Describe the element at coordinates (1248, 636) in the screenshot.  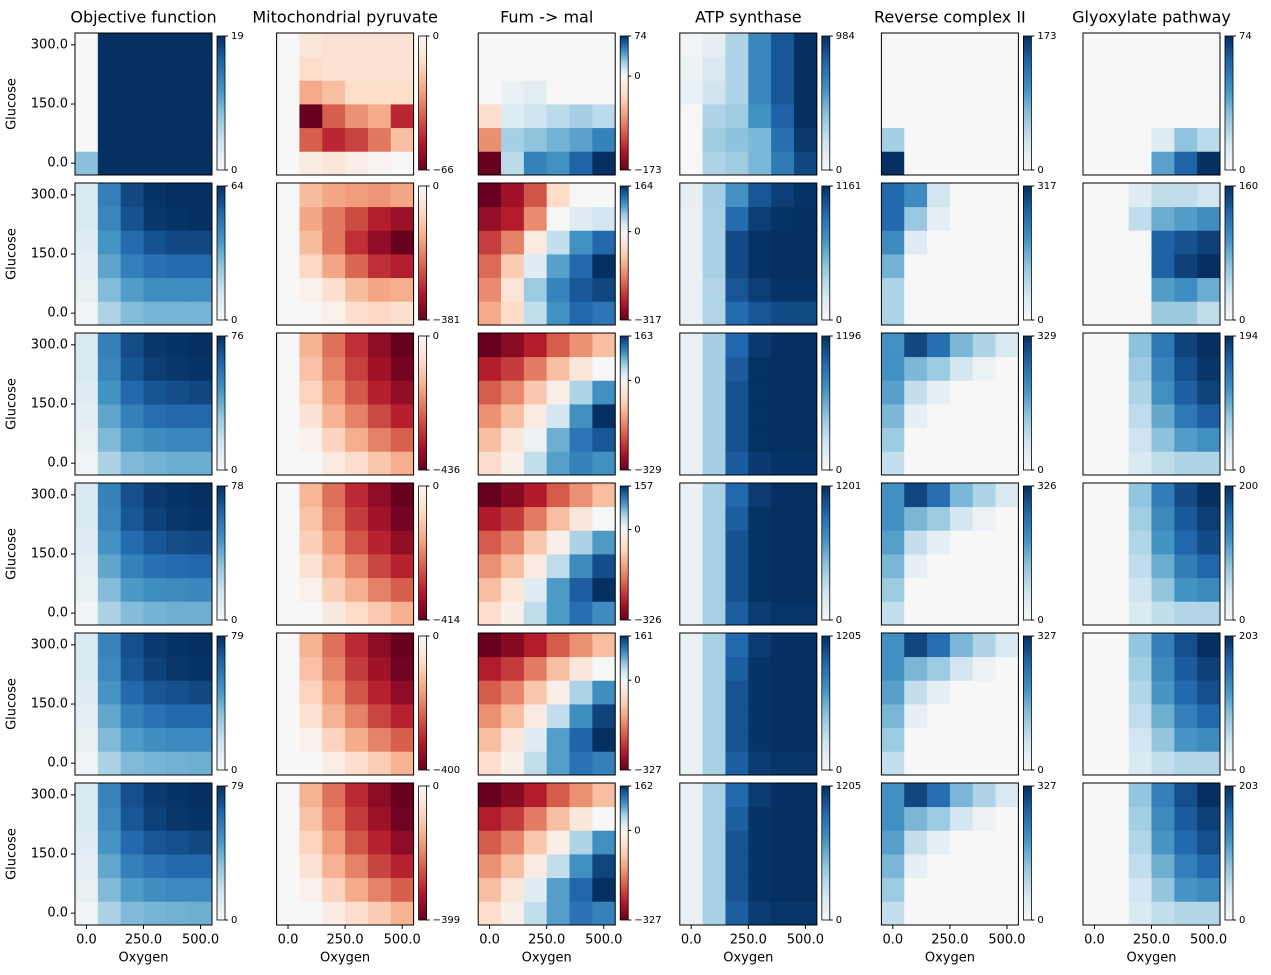
I see `colorbar-tick-label: 203` at that location.